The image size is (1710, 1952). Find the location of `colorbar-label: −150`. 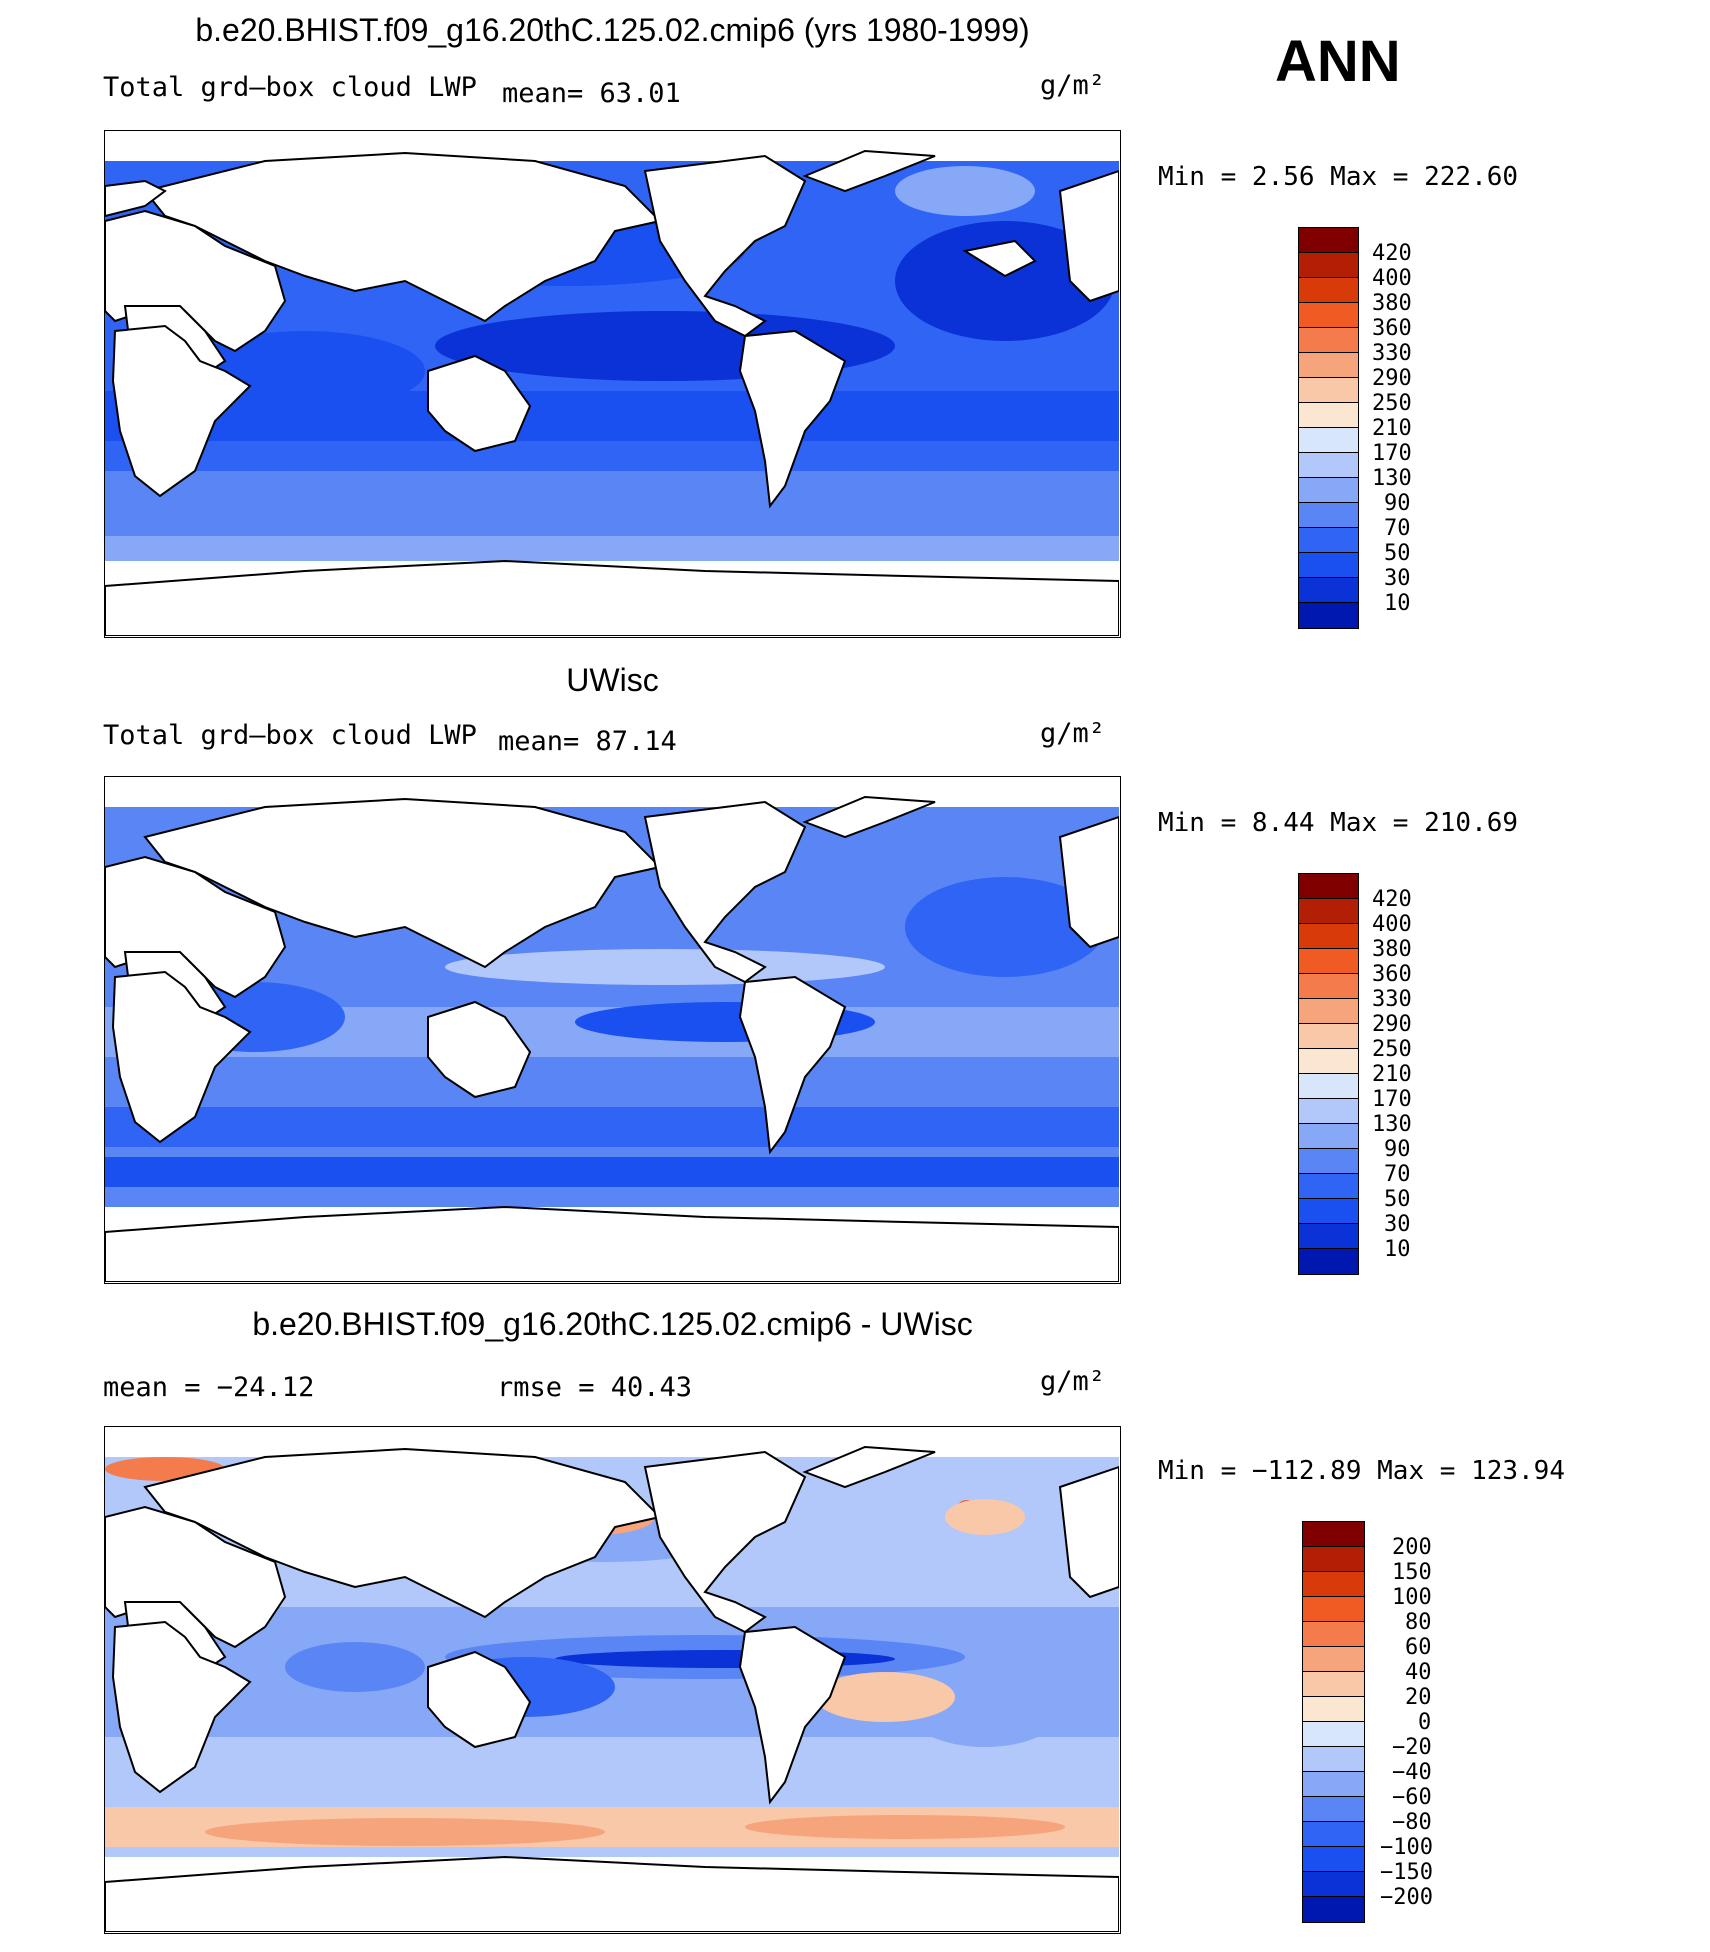

colorbar-label: −150 is located at coordinates (1406, 1872).